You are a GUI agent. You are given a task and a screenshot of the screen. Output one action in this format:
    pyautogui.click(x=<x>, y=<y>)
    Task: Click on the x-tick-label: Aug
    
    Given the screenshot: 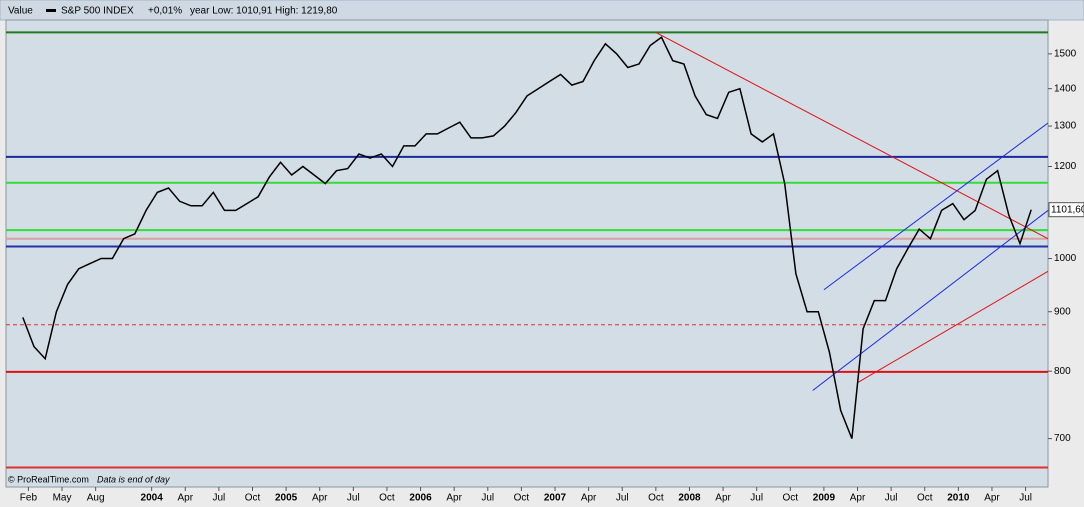 What is the action you would take?
    pyautogui.click(x=96, y=498)
    